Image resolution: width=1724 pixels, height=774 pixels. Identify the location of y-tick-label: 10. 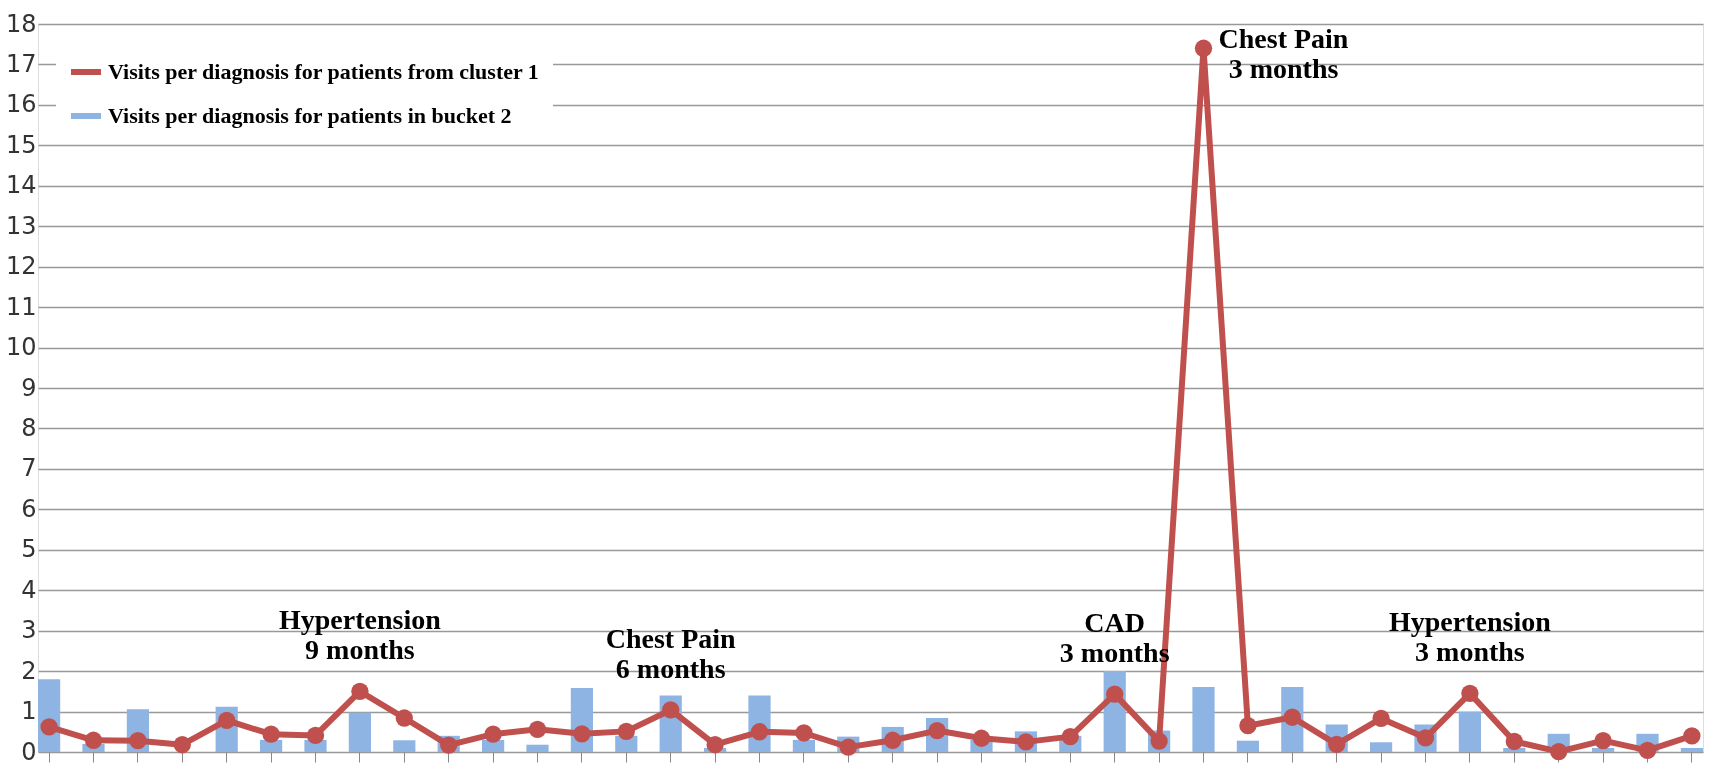
(21, 347).